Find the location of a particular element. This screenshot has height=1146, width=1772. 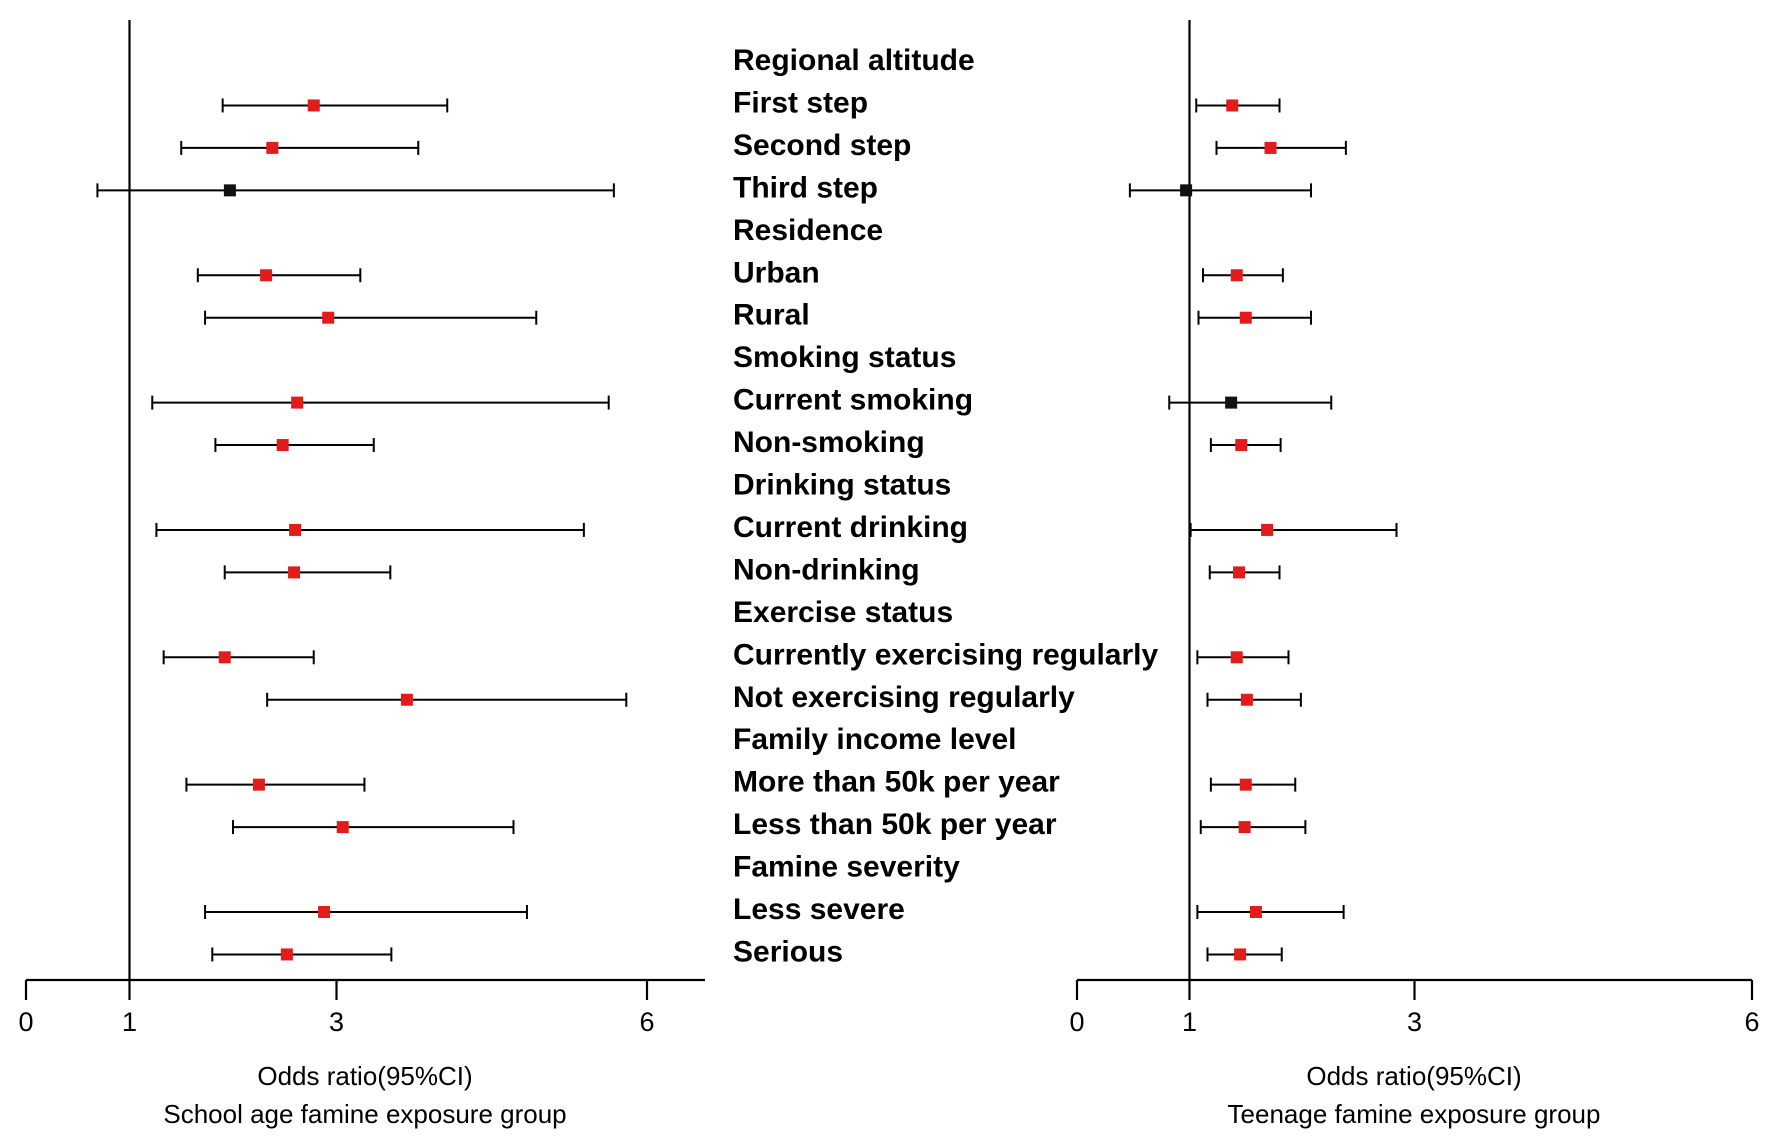

row-label-non-smoking: Non-smoking is located at coordinates (829, 442).